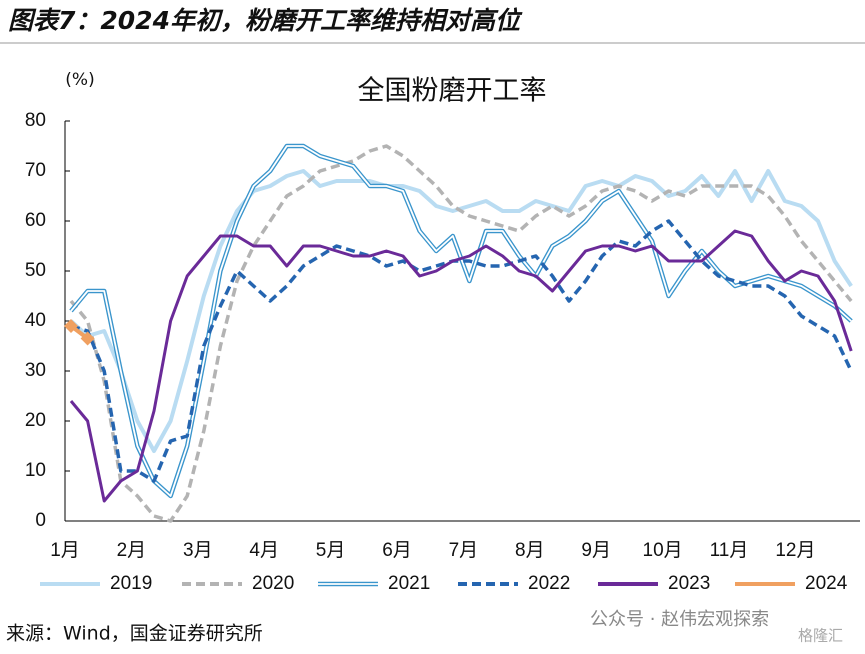 This screenshot has width=865, height=654. I want to click on x-tick-label: 12月, so click(795, 550).